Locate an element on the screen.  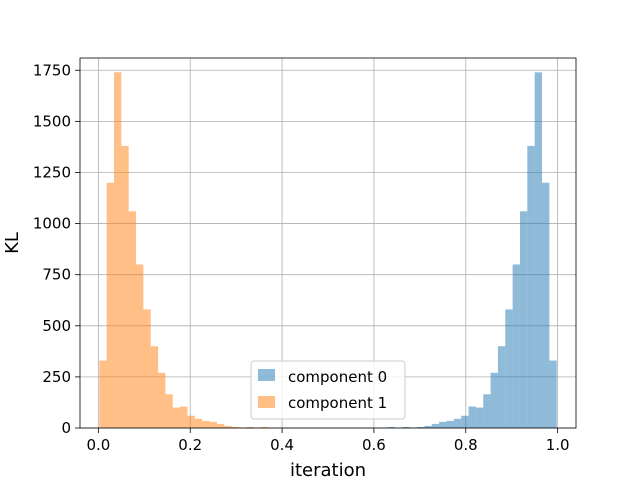
x-tick-label: 0.0 is located at coordinates (98, 445).